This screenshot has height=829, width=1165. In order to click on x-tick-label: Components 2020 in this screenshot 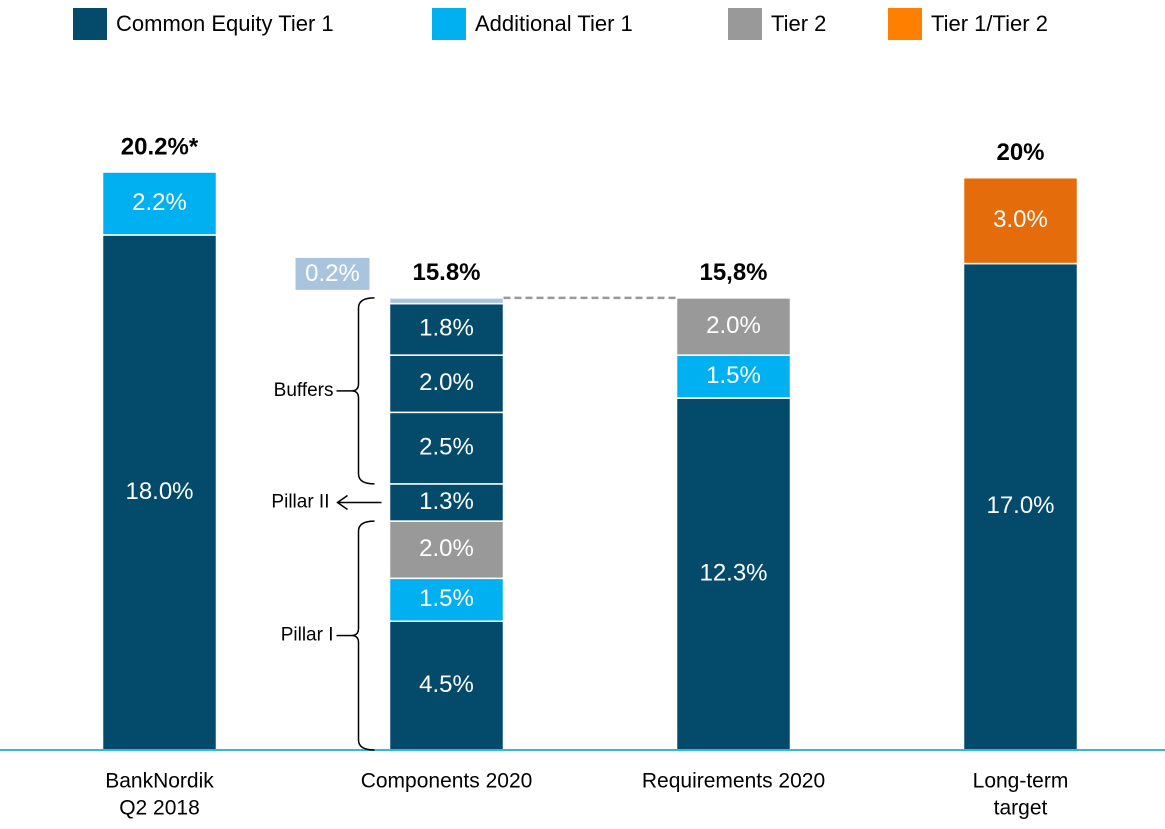, I will do `click(447, 781)`.